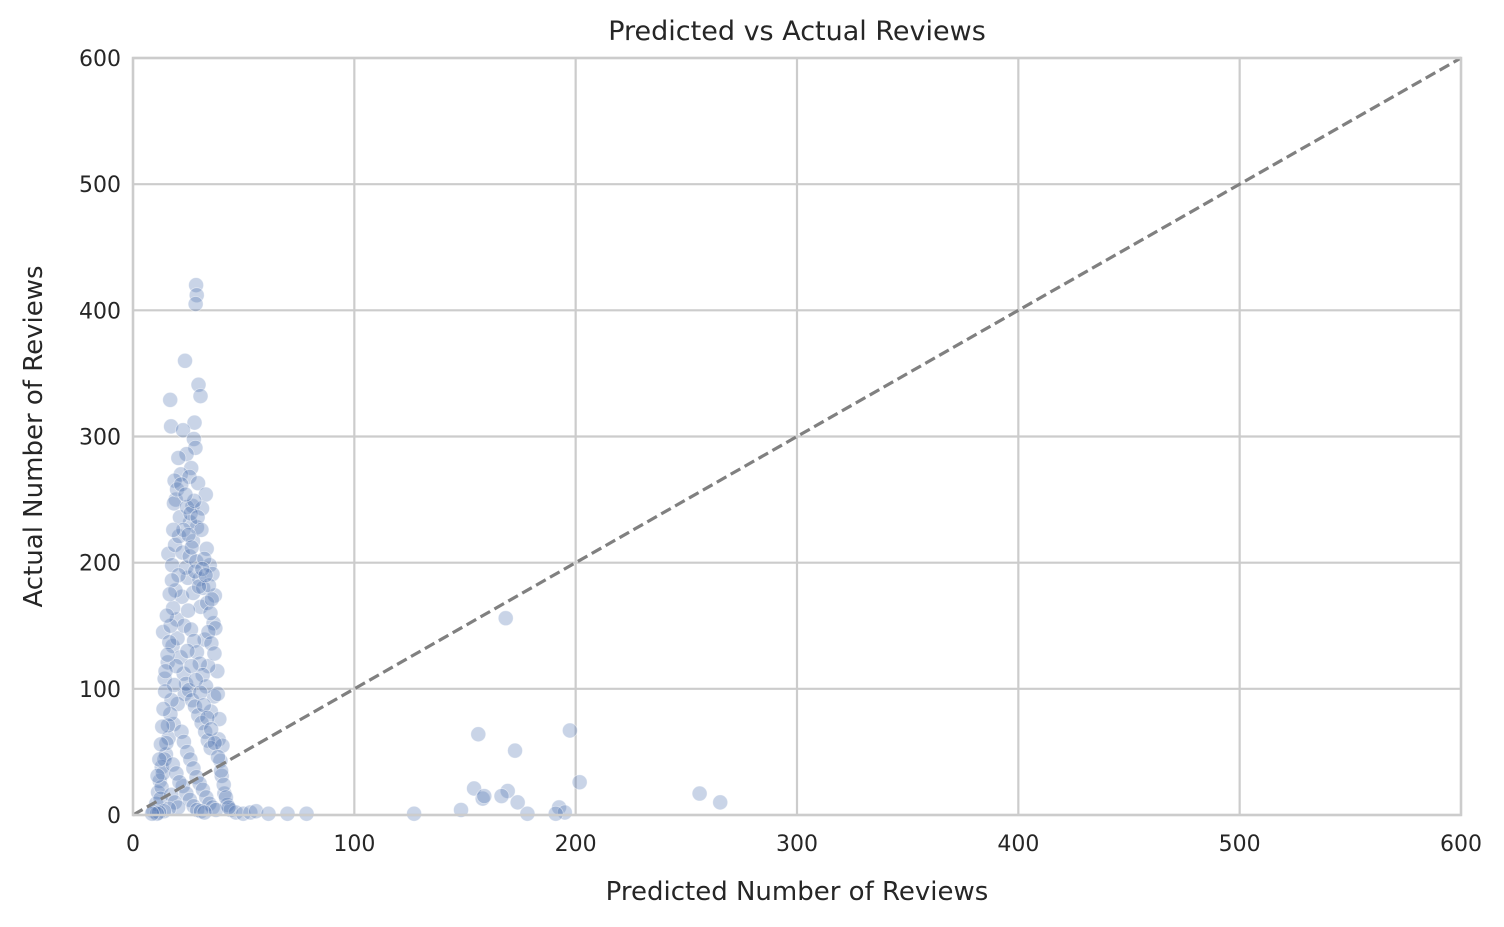 This screenshot has width=1504, height=927. What do you see at coordinates (1240, 844) in the screenshot?
I see `x-tick-label: 500` at bounding box center [1240, 844].